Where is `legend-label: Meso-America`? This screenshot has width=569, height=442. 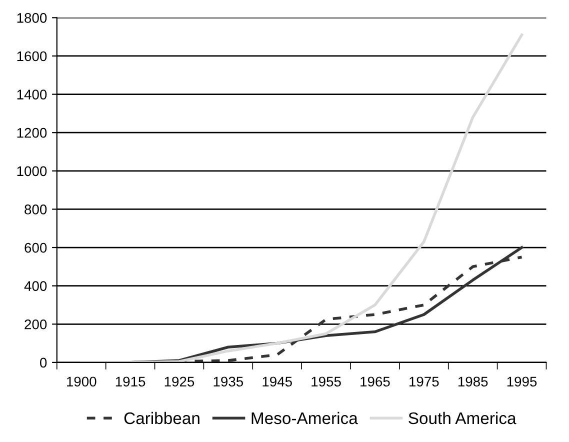
legend-label: Meso-America is located at coordinates (305, 418).